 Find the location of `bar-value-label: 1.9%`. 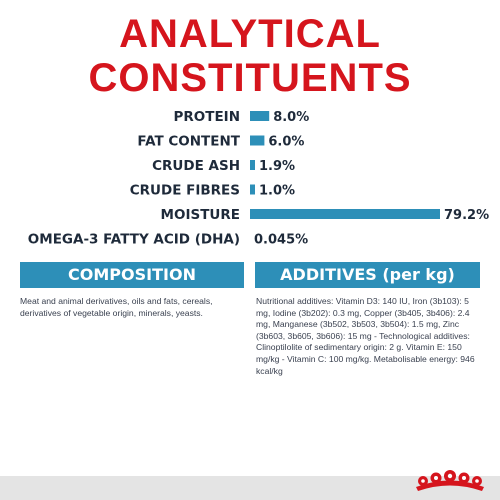

bar-value-label: 1.9% is located at coordinates (277, 166).